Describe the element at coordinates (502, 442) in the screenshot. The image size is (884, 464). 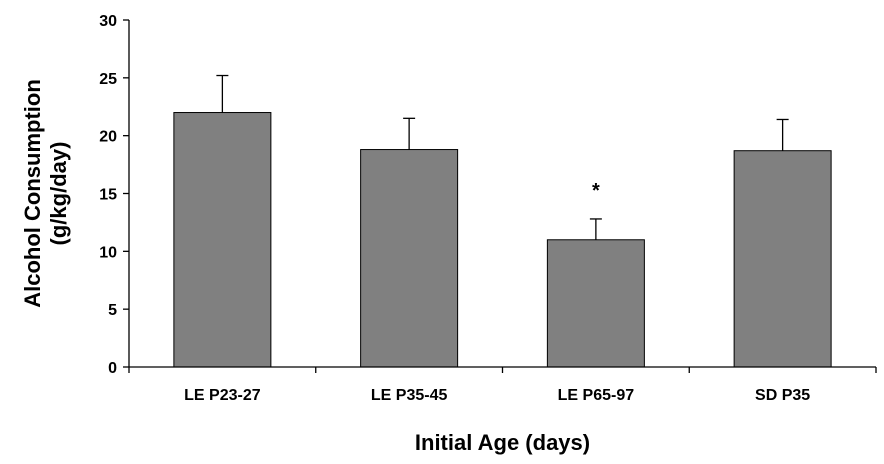
I see `x-axis-title: Initial Age (days)` at that location.